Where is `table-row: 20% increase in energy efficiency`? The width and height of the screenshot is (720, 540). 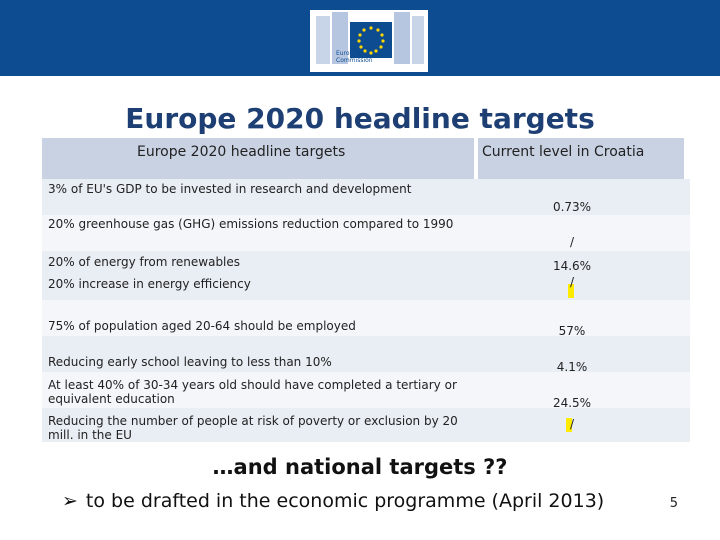 table-row: 20% increase in energy efficiency is located at coordinates (149, 284).